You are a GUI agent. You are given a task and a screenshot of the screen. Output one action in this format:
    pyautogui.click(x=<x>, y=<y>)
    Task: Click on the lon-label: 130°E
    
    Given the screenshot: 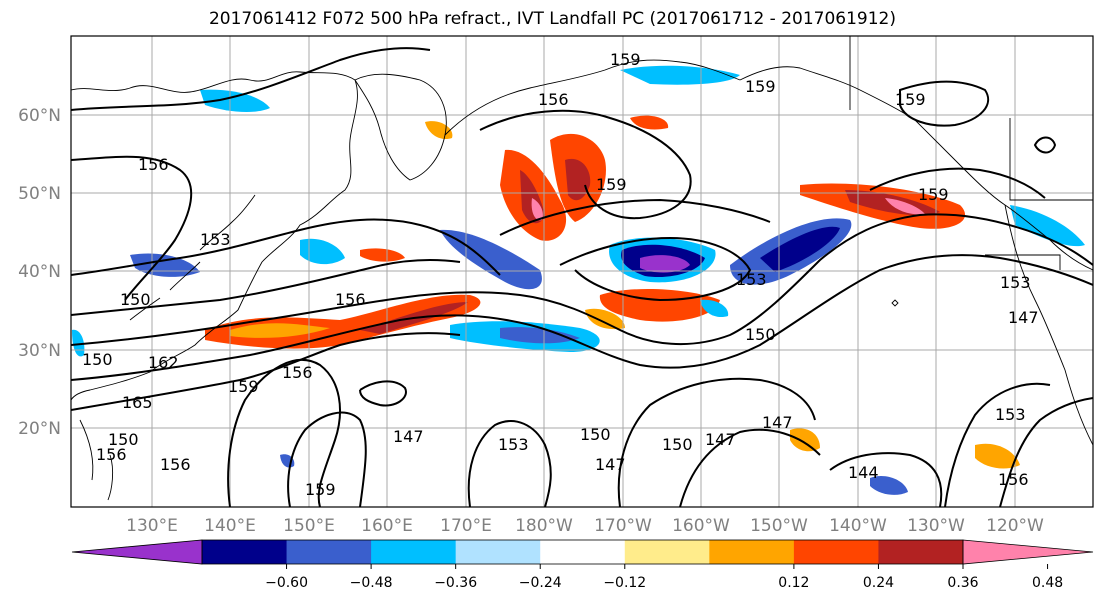 What is the action you would take?
    pyautogui.click(x=152, y=526)
    